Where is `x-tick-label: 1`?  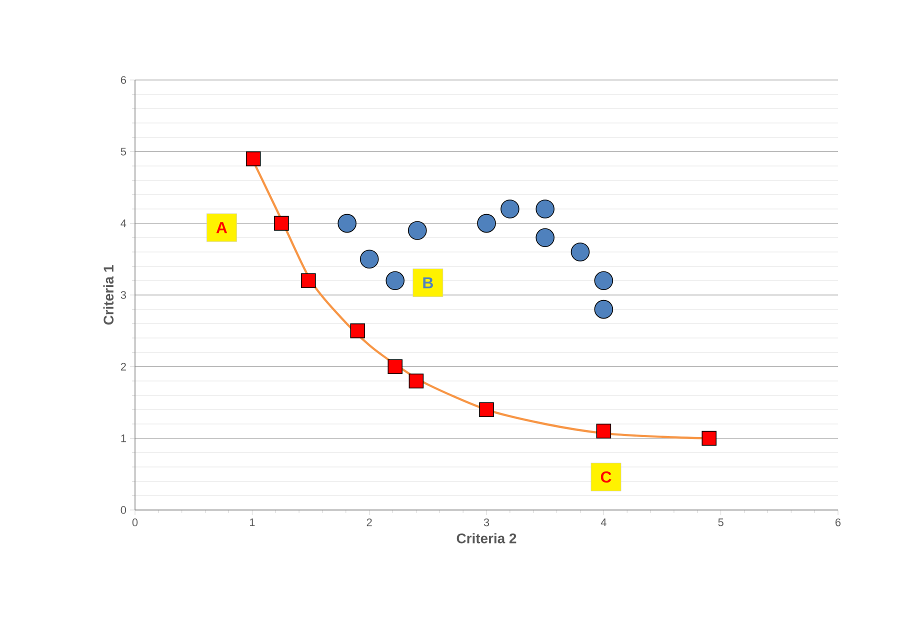 x-tick-label: 1 is located at coordinates (252, 522).